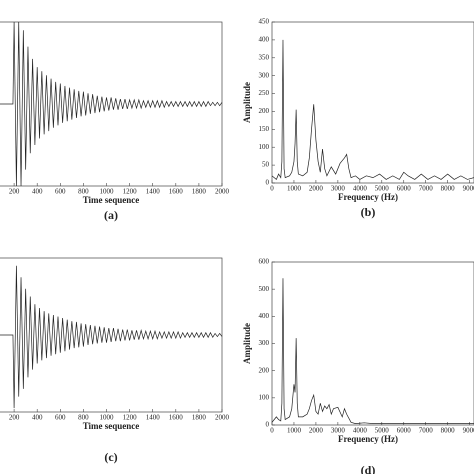 The height and width of the screenshot is (474, 474). Describe the element at coordinates (264, 57) in the screenshot. I see `y-tick-label: 350` at that location.